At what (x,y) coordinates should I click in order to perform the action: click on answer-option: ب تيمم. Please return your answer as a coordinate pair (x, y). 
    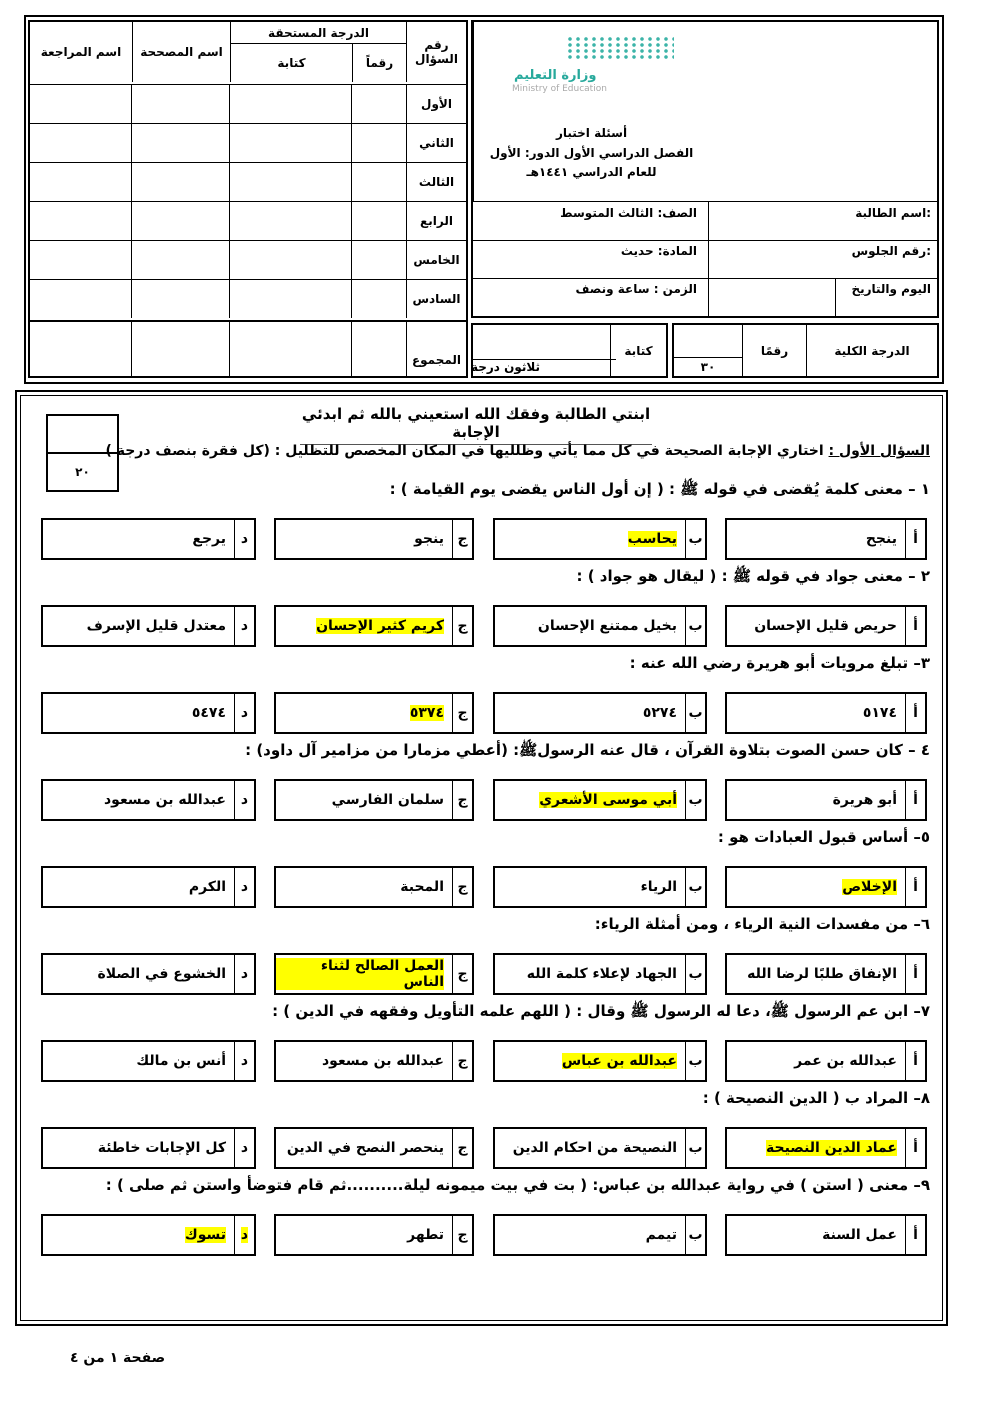
    Looking at the image, I should click on (600, 1235).